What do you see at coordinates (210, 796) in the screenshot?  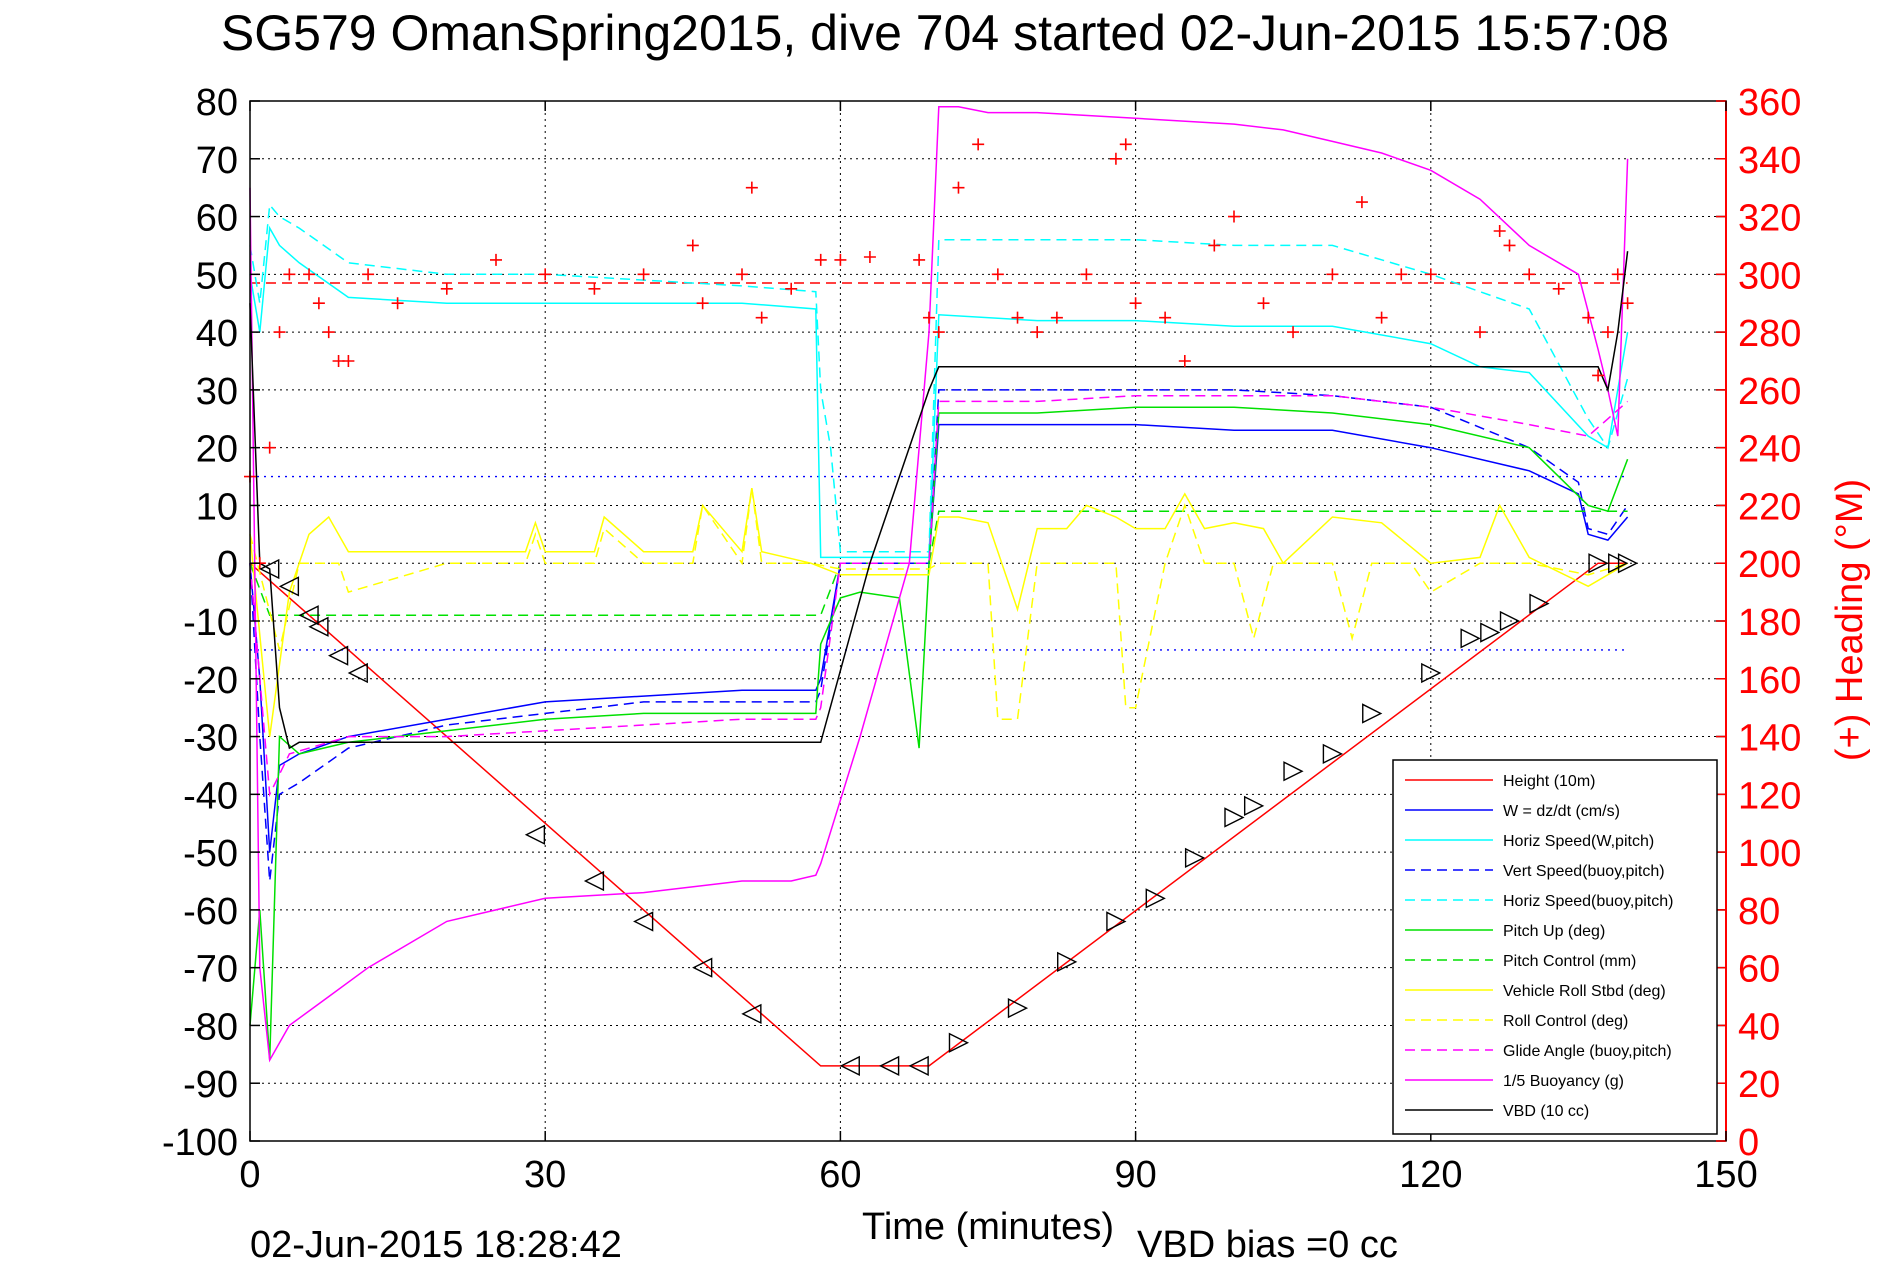 I see `y-tick-label-left: -40` at bounding box center [210, 796].